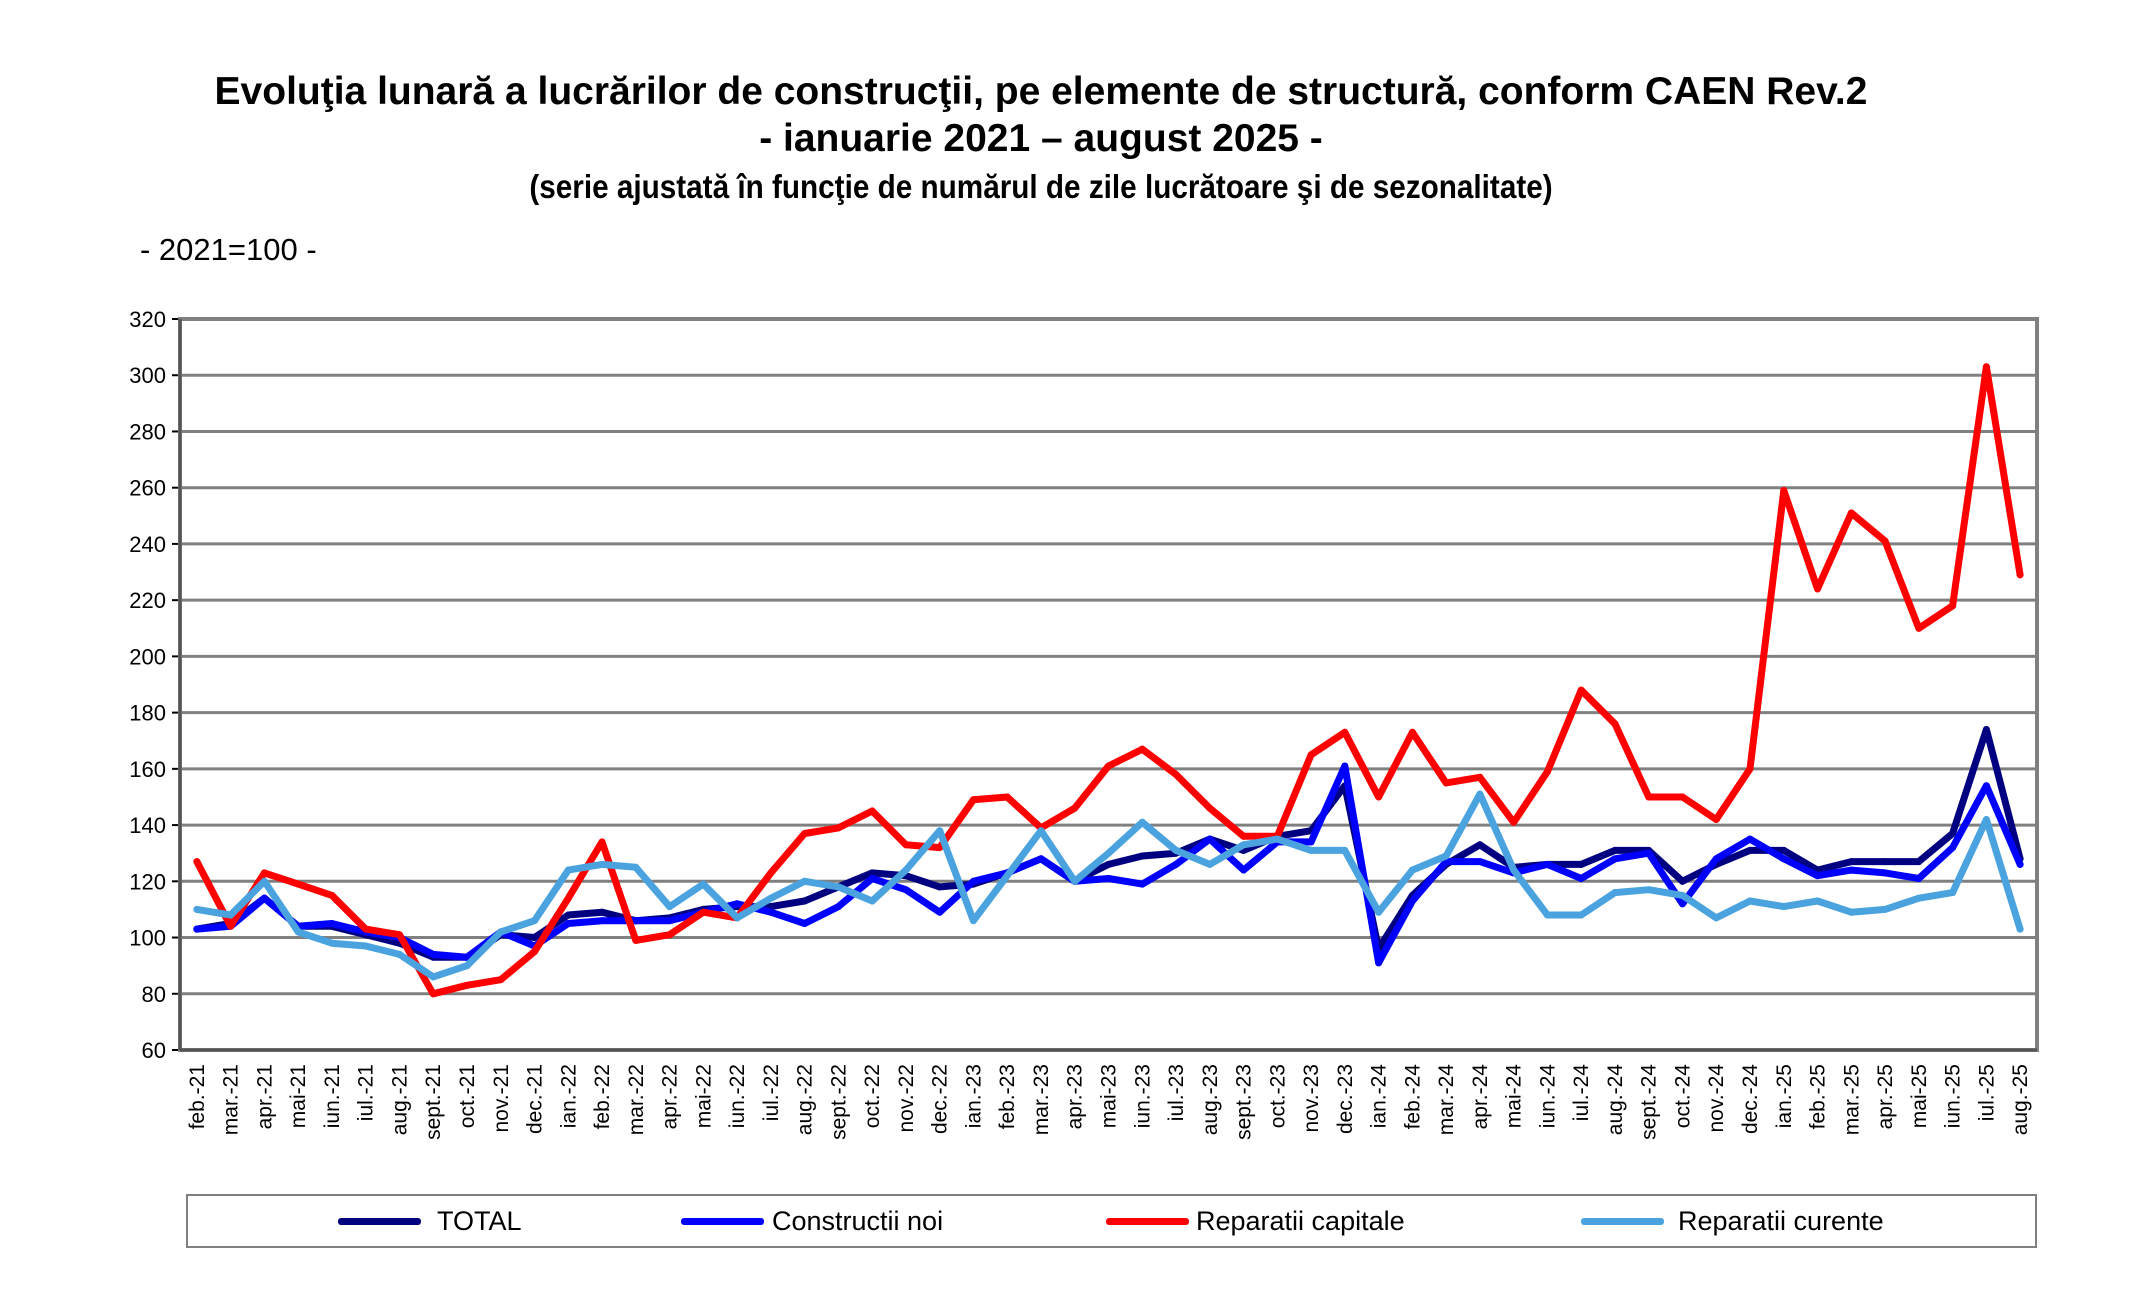  I want to click on y-tick-label: 180, so click(147, 713).